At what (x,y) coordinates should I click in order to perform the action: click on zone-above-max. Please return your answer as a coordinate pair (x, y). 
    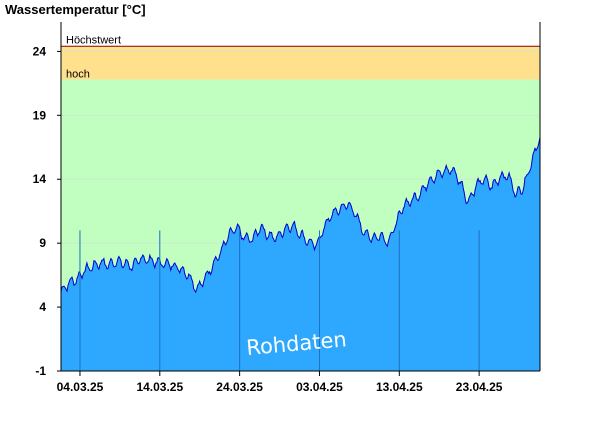
    Looking at the image, I should click on (300, 34).